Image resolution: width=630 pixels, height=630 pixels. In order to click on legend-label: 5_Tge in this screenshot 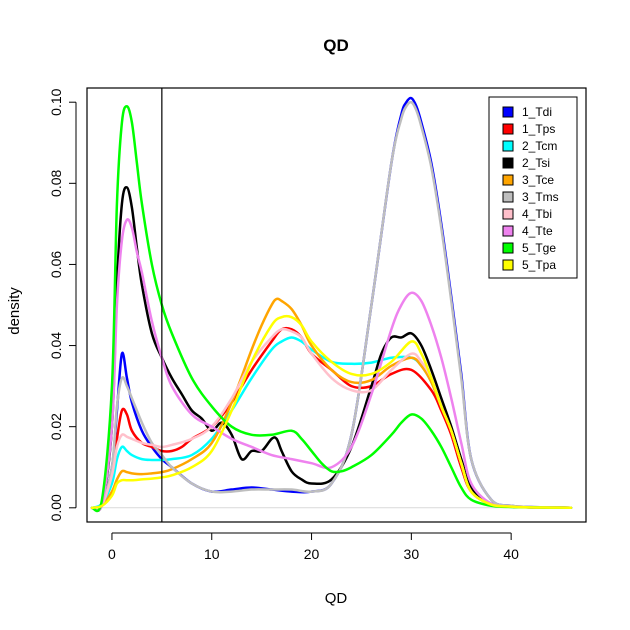, I will do `click(539, 248)`.